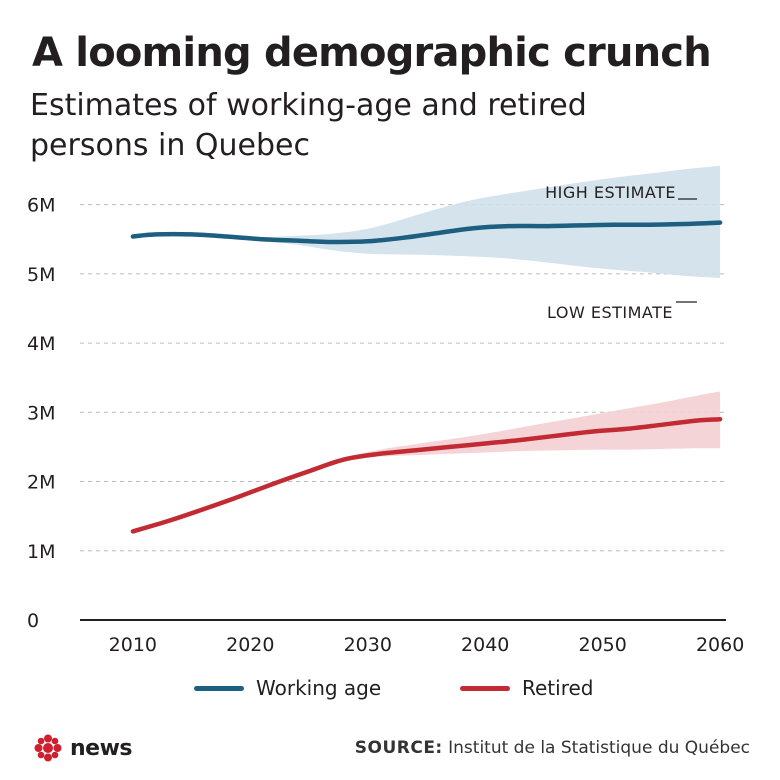 This screenshot has width=780, height=780. I want to click on annotation-layer: HIGH ESTIMATE LOW ESTIMATE, so click(621, 252).